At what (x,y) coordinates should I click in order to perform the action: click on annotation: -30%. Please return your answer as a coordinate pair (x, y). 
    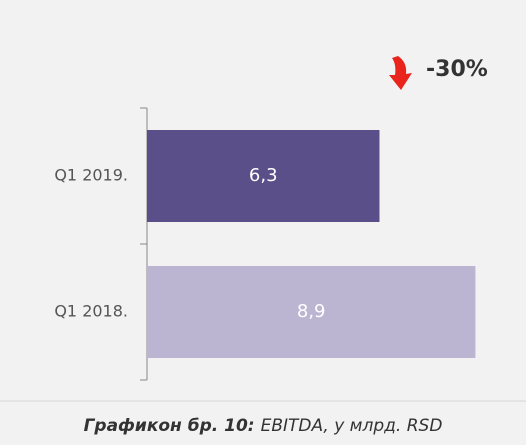
    Looking at the image, I should click on (457, 69).